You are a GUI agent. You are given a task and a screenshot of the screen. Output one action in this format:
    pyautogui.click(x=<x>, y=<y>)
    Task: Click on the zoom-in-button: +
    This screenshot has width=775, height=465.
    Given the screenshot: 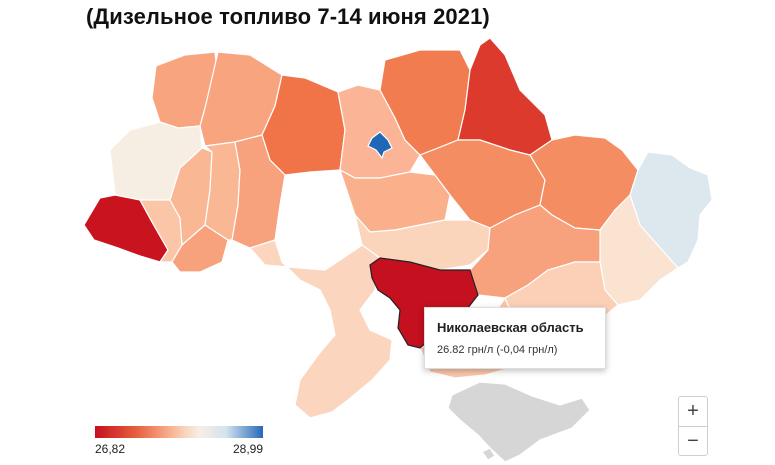 What is the action you would take?
    pyautogui.click(x=693, y=411)
    